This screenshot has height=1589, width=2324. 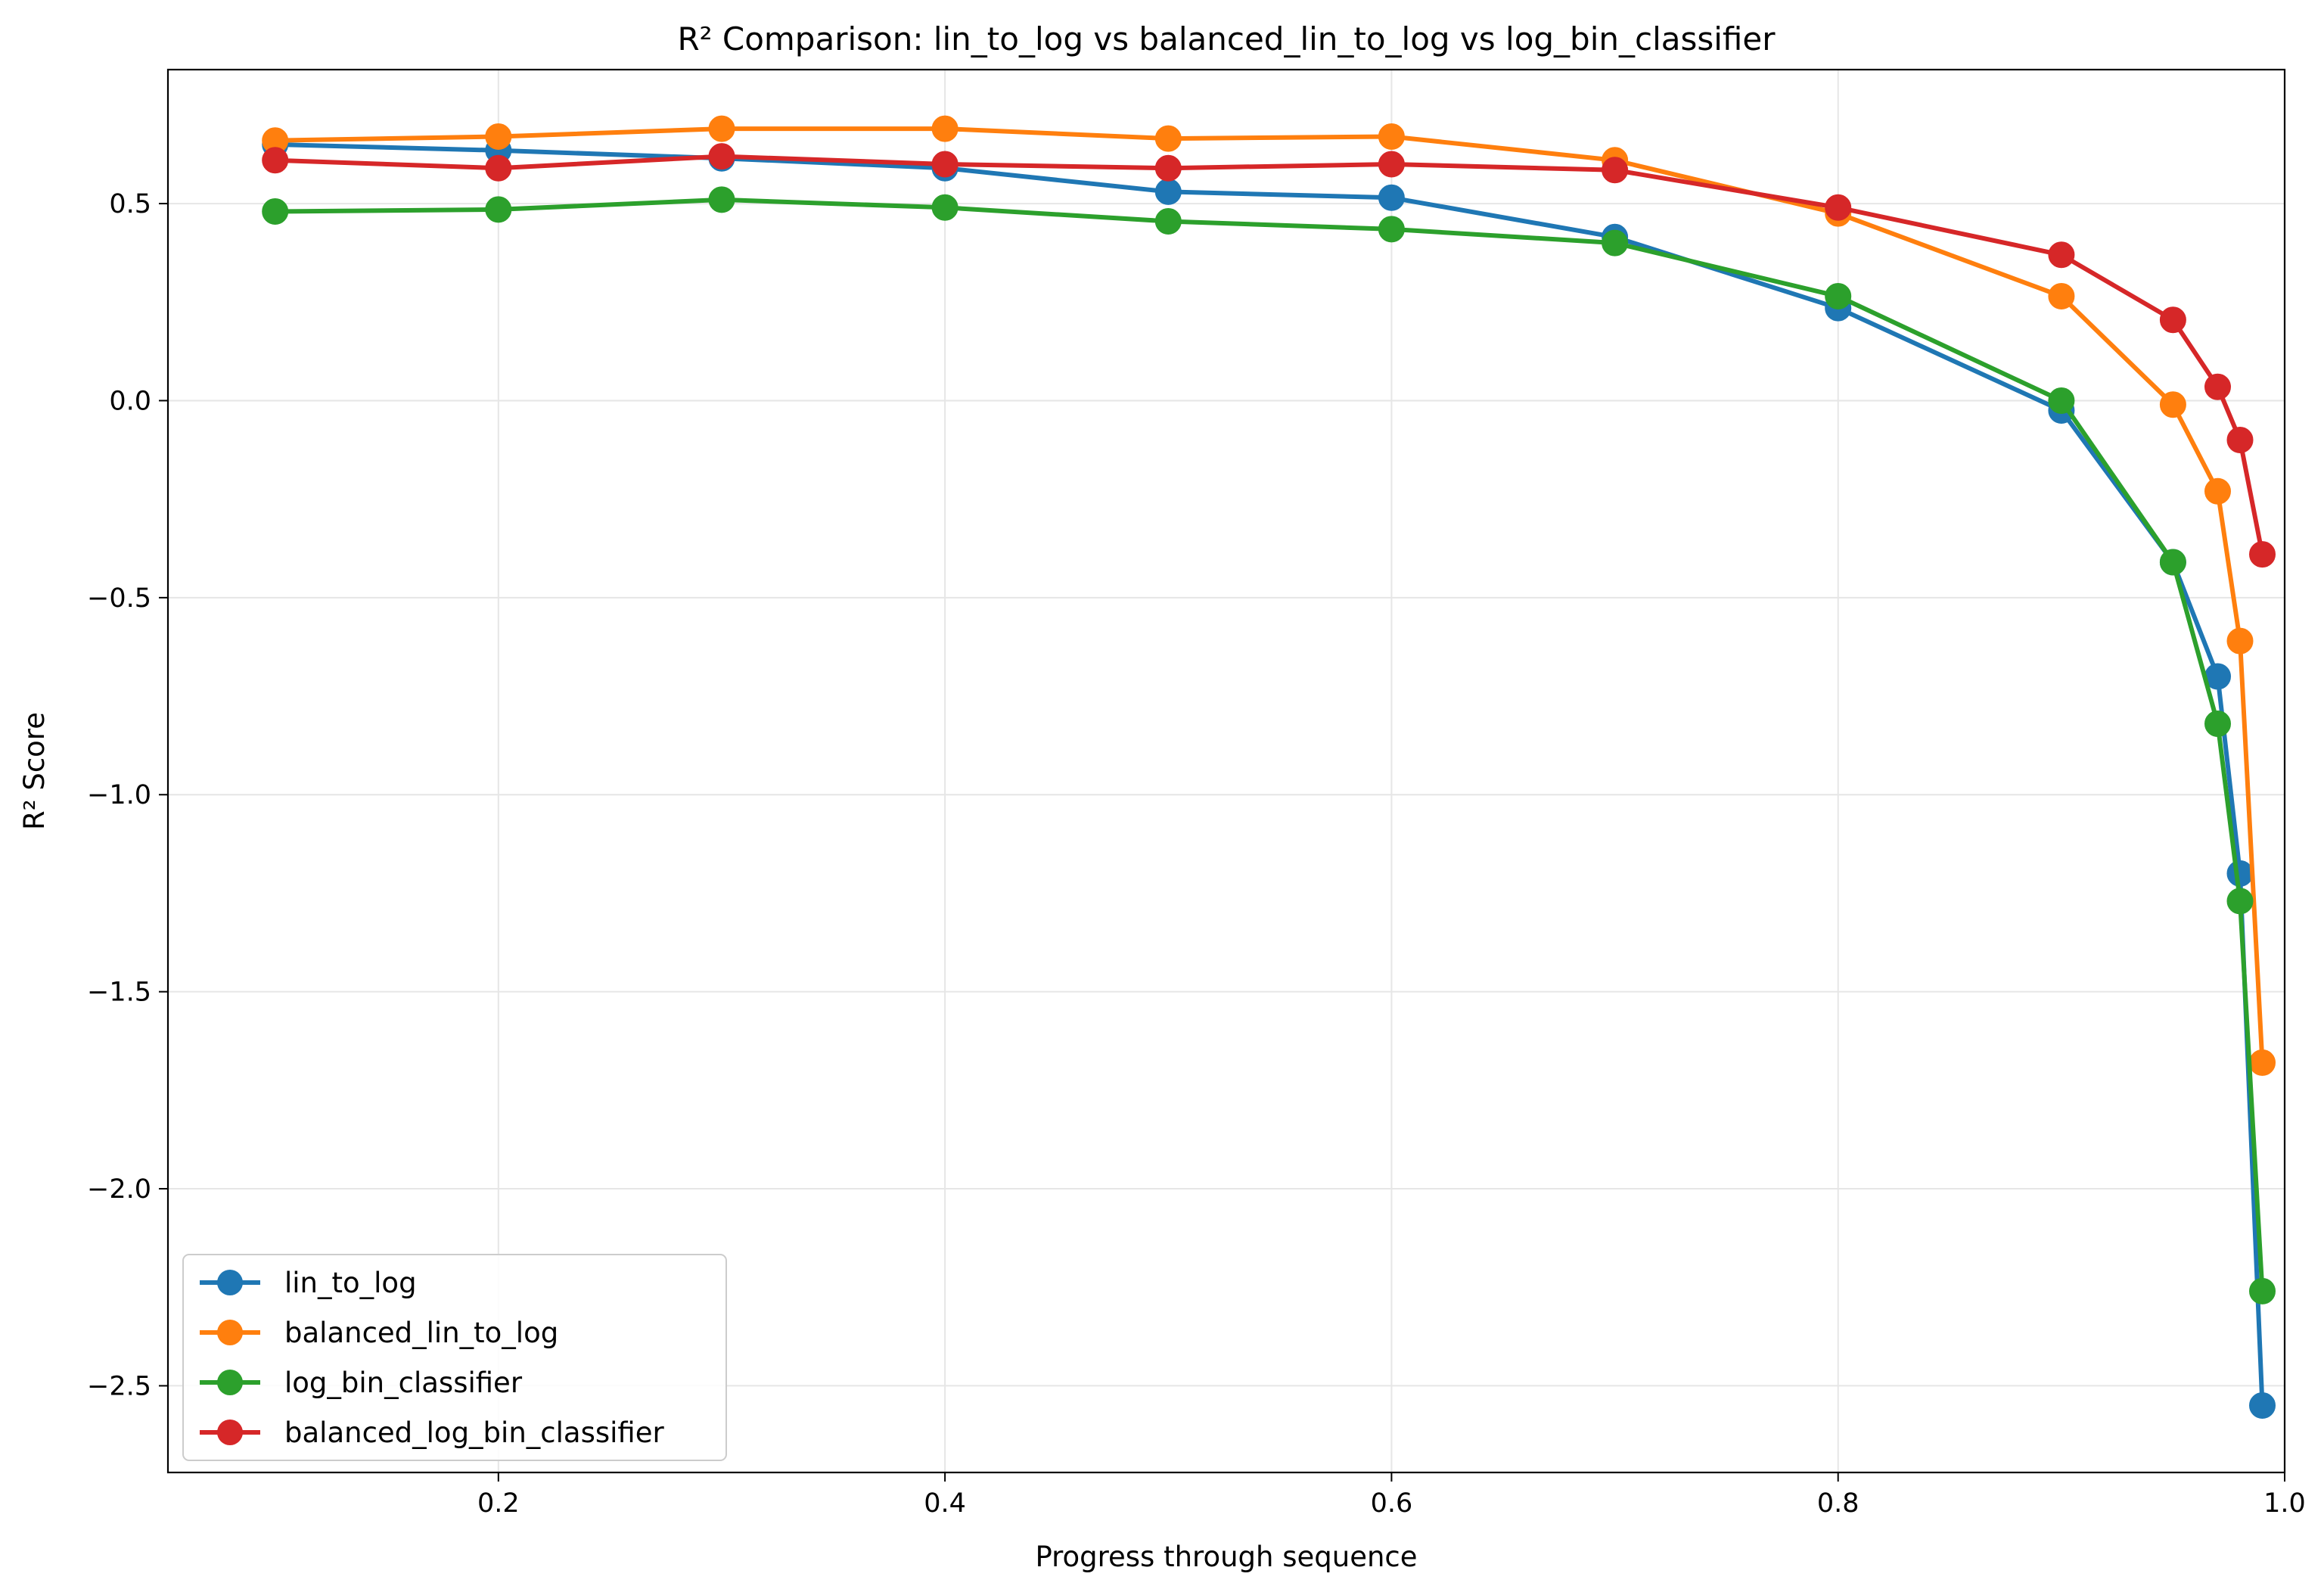 I want to click on y-tick-label: −0.5, so click(x=119, y=598).